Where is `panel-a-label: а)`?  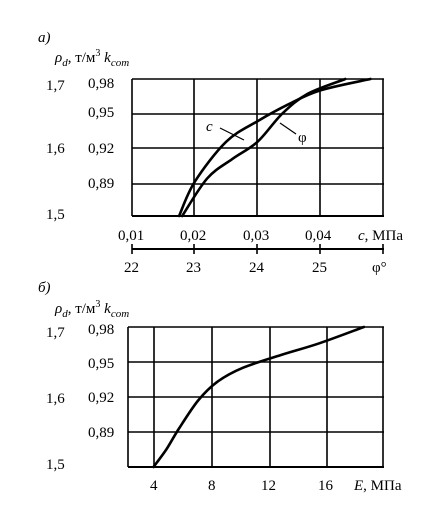
panel-a-label: а) is located at coordinates (44, 38).